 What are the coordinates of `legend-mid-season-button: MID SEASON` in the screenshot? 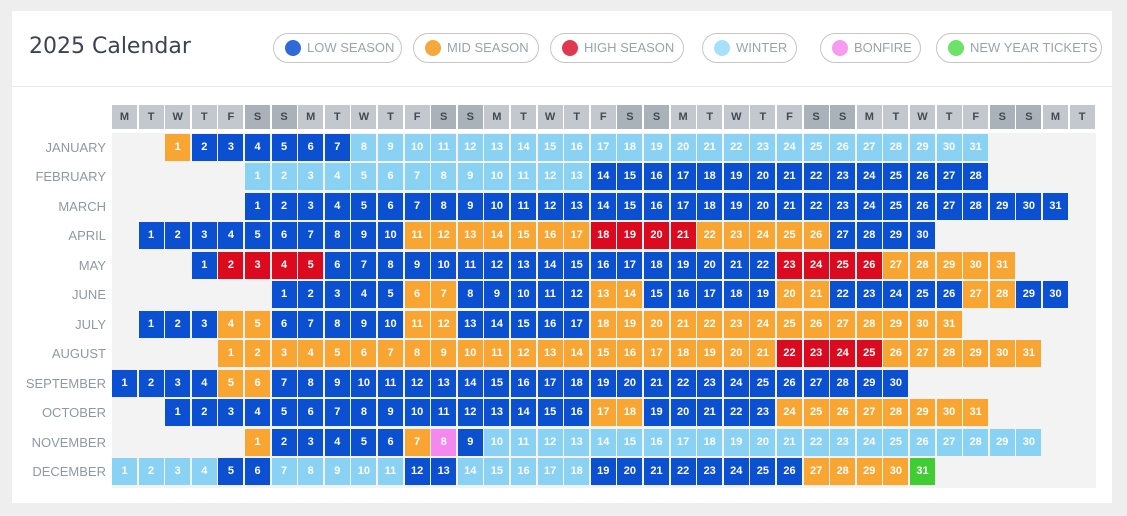 It's located at (476, 48).